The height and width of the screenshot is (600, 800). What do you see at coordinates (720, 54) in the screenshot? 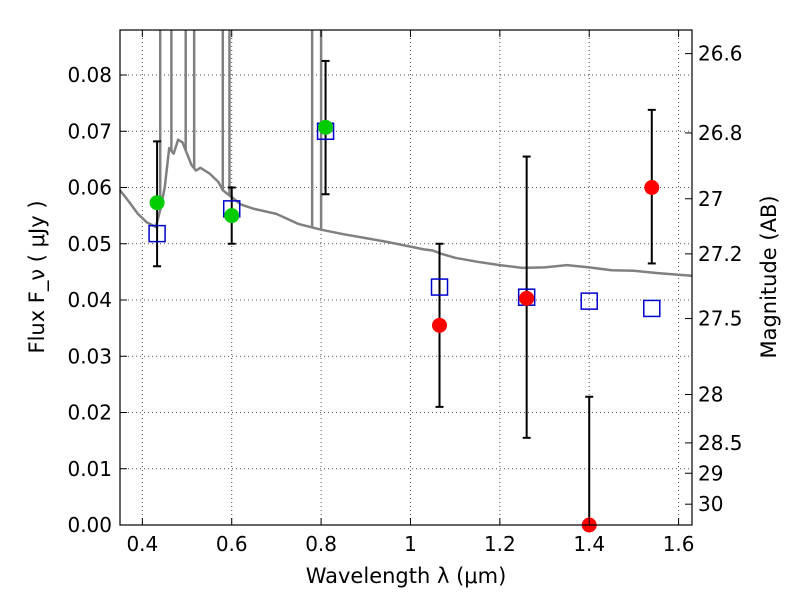
I see `right-tick-label: 26.6` at bounding box center [720, 54].